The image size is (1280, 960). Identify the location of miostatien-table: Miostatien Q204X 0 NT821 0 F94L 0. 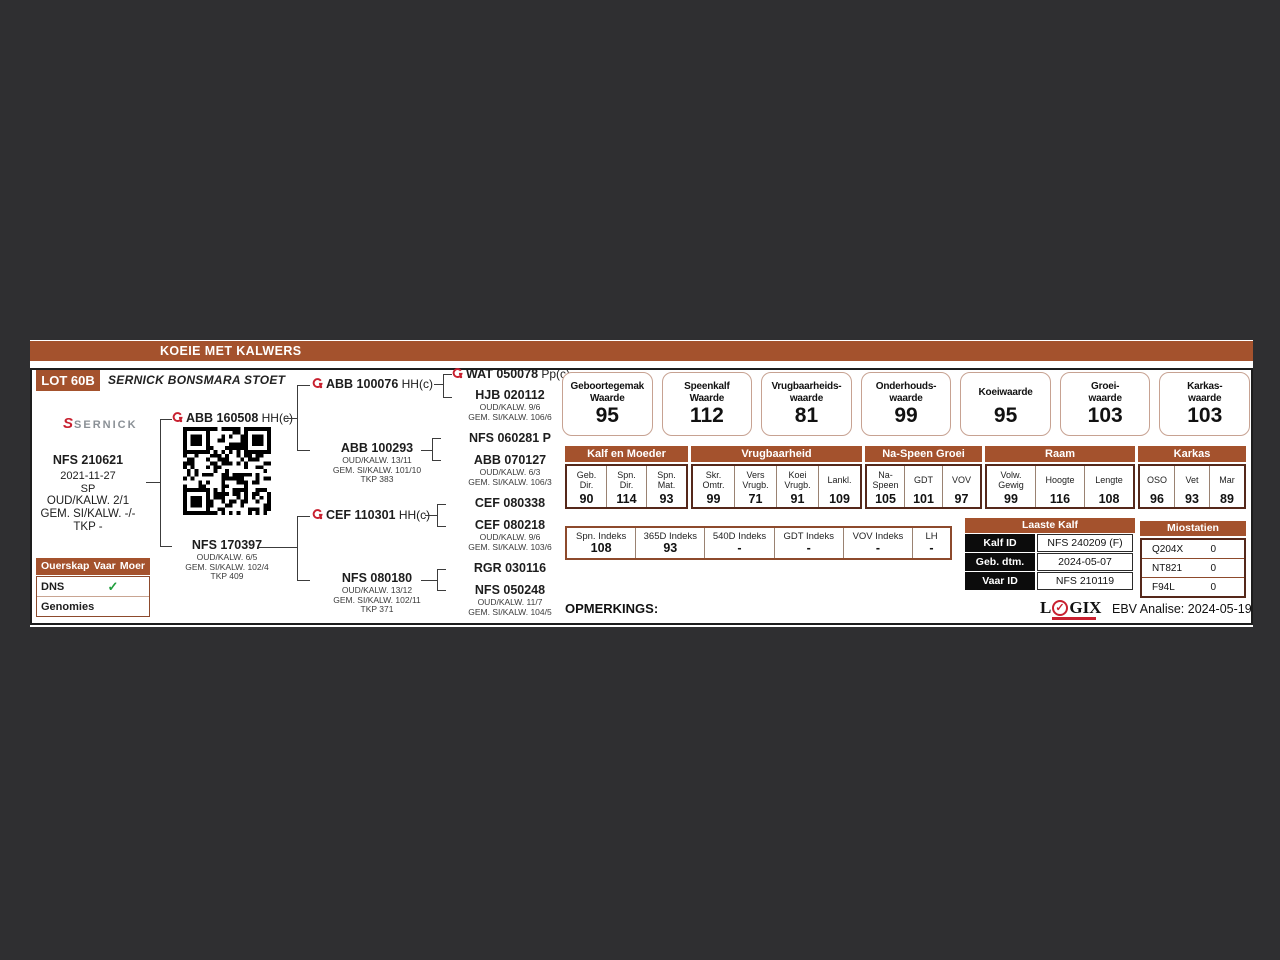
(1193, 559).